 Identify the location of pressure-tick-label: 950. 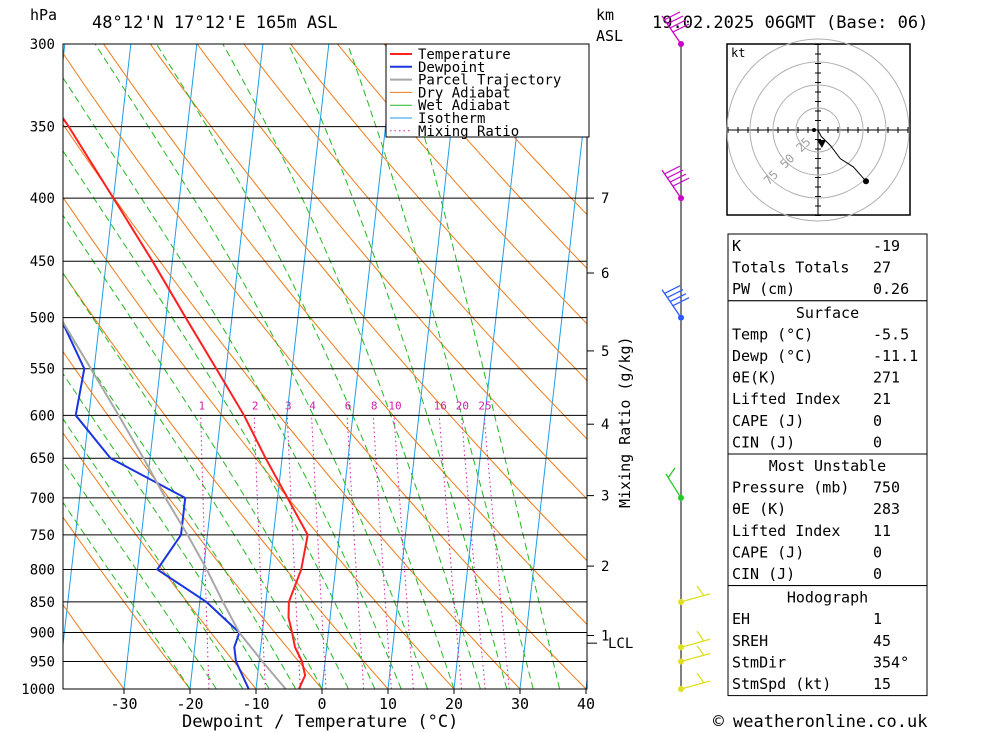
(42, 663).